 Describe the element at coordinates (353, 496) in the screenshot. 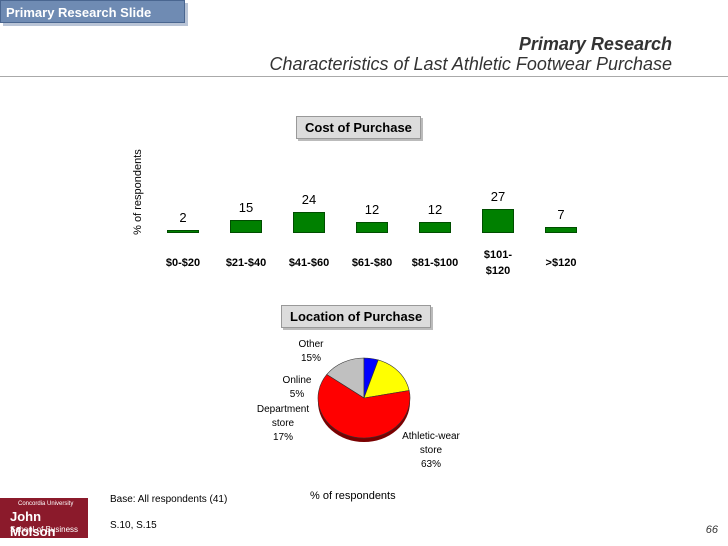

I see `pie-chart-xlabel: % of respondents` at that location.